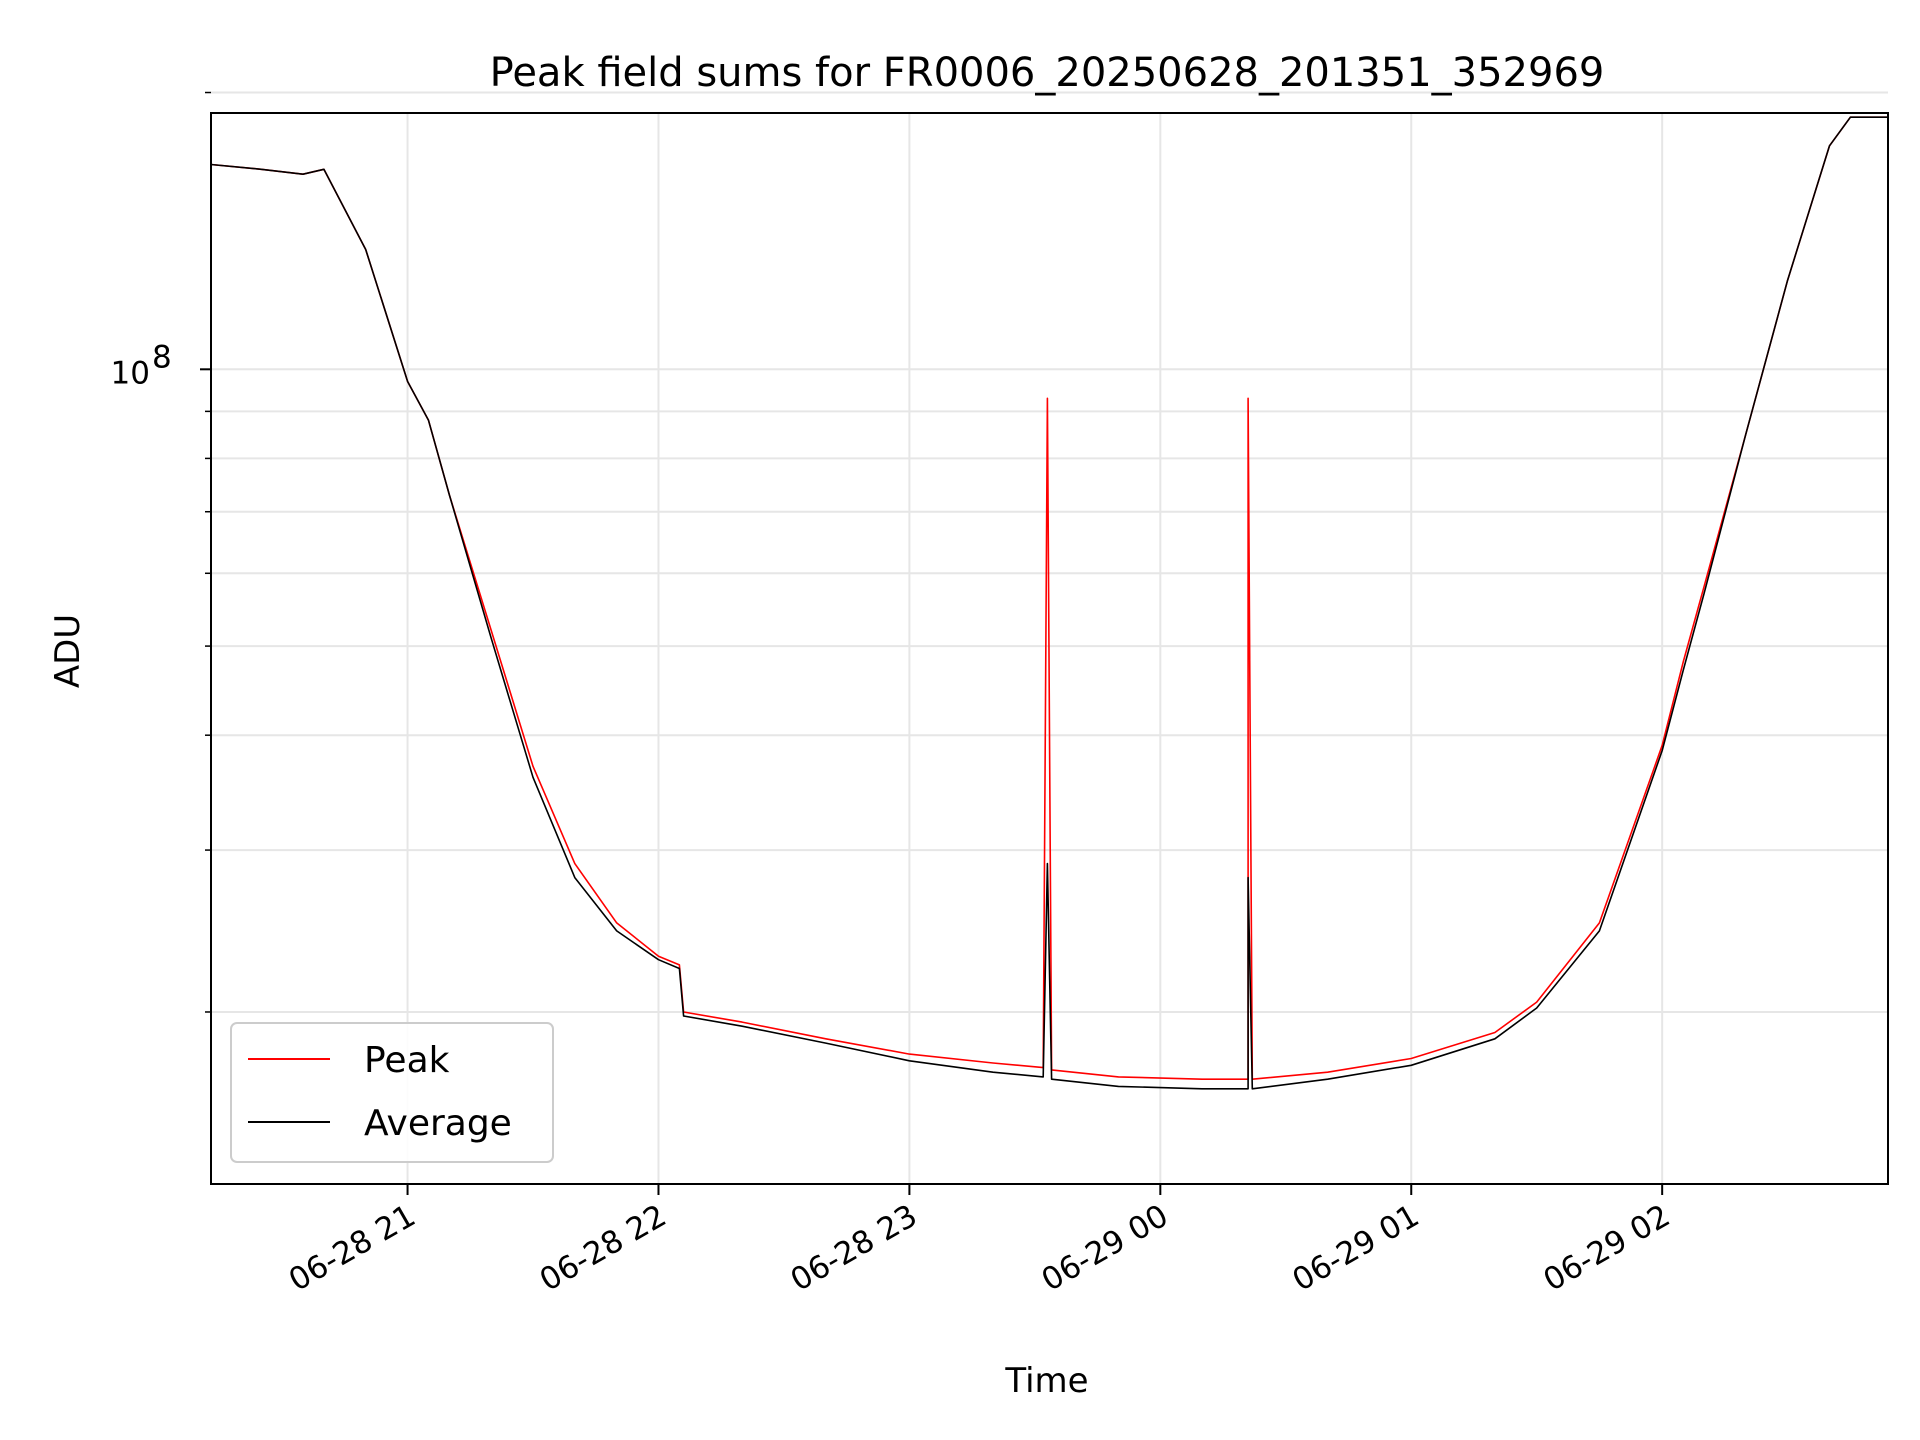  I want to click on y-tick-exponent: 8, so click(162, 357).